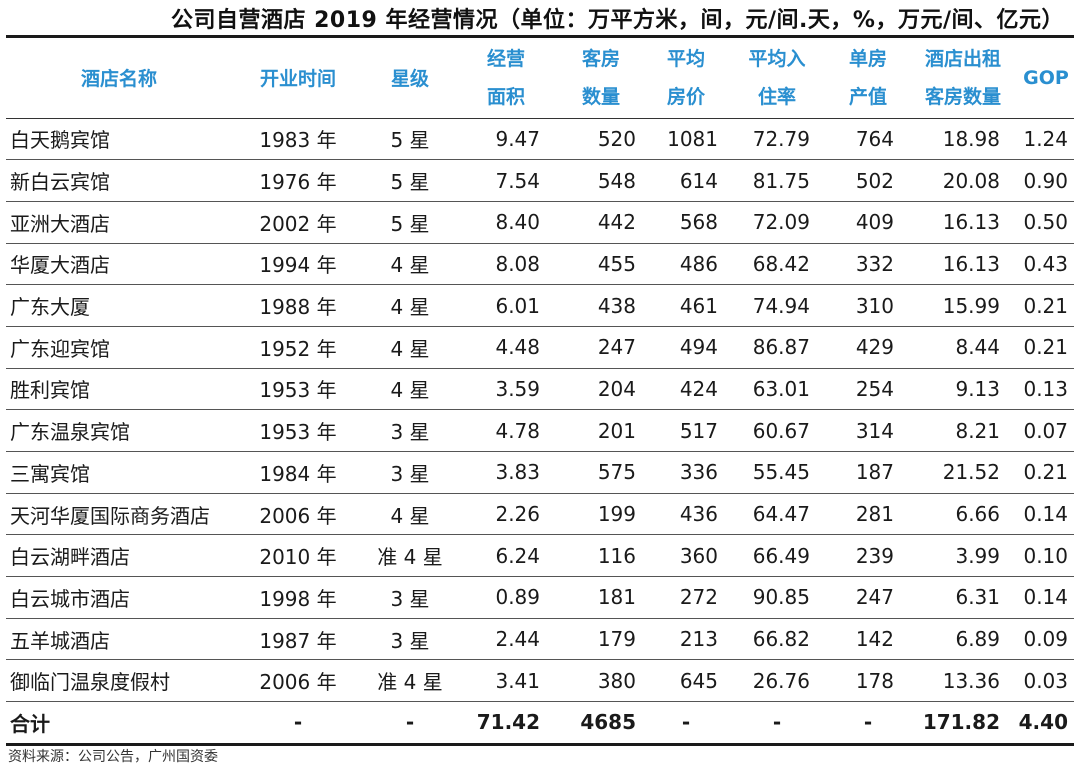  Describe the element at coordinates (298, 265) in the screenshot. I see `cell-opening-time: 1994 年` at that location.